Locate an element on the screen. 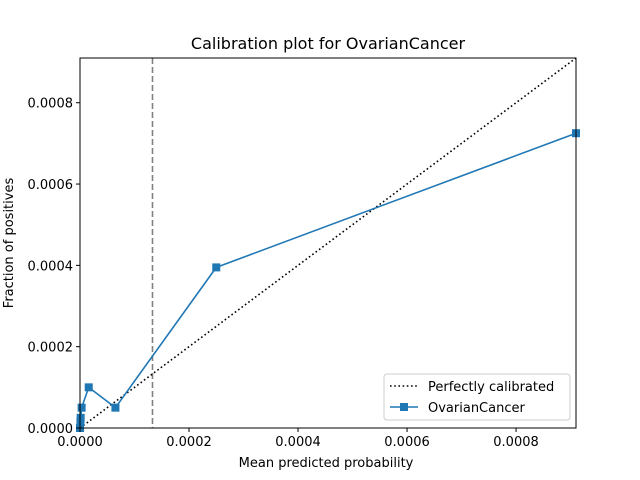  y-tick-label: 0.0002 is located at coordinates (51, 348).